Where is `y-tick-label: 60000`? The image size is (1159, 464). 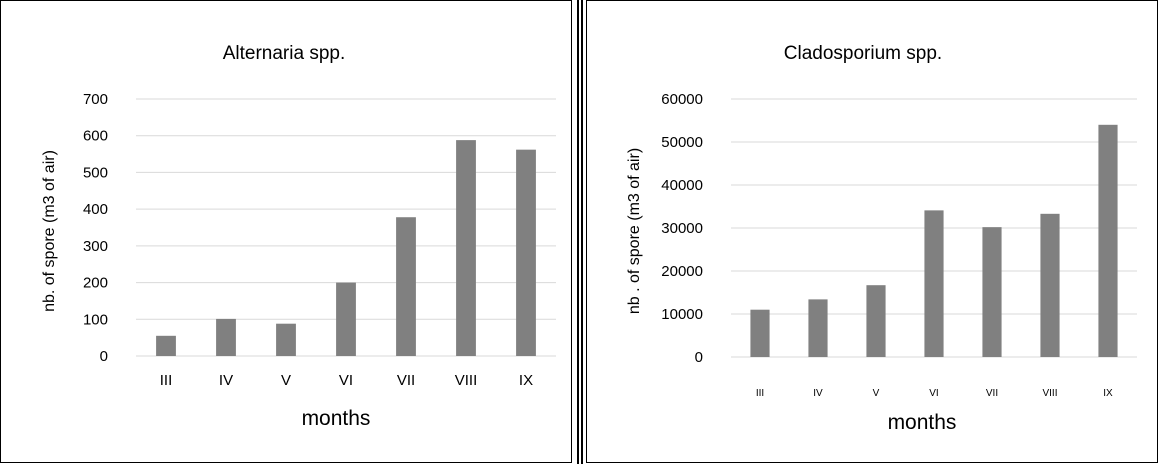 y-tick-label: 60000 is located at coordinates (682, 99).